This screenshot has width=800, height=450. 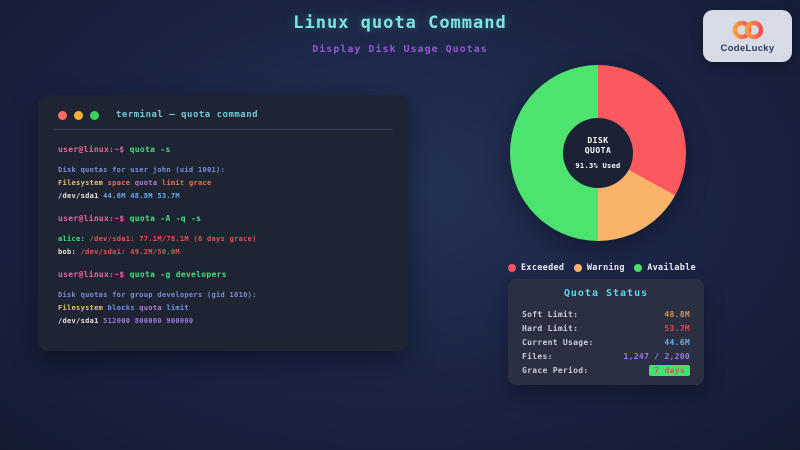 What do you see at coordinates (598, 145) in the screenshot?
I see `donut-center-title: DISK QUOTA` at bounding box center [598, 145].